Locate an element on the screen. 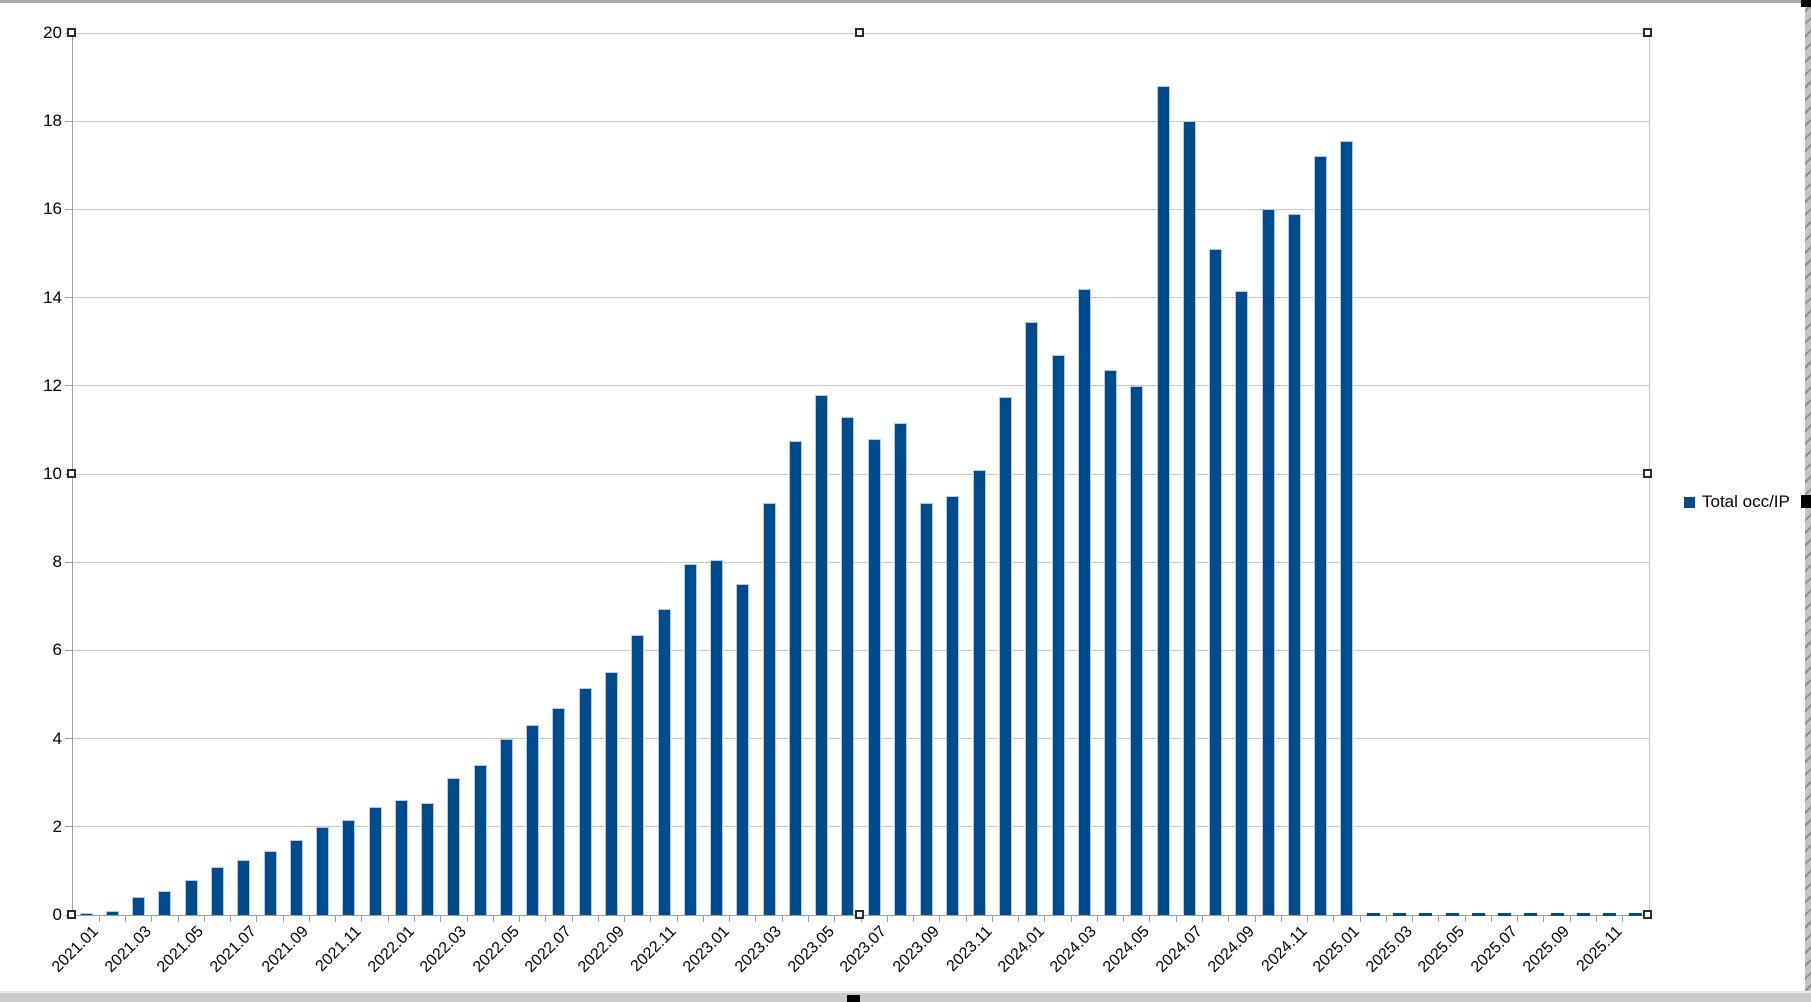 The width and height of the screenshot is (1811, 1002). x-axis-label-2024.05: 2024.05 is located at coordinates (1126, 949).